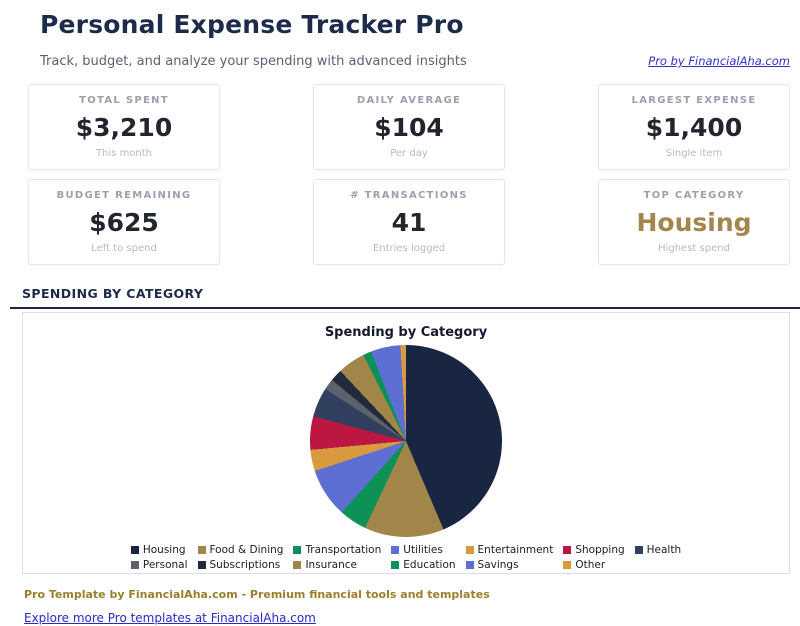 Image resolution: width=800 pixels, height=626 pixels. I want to click on page-title: Personal Expense Tracker Pro, so click(252, 24).